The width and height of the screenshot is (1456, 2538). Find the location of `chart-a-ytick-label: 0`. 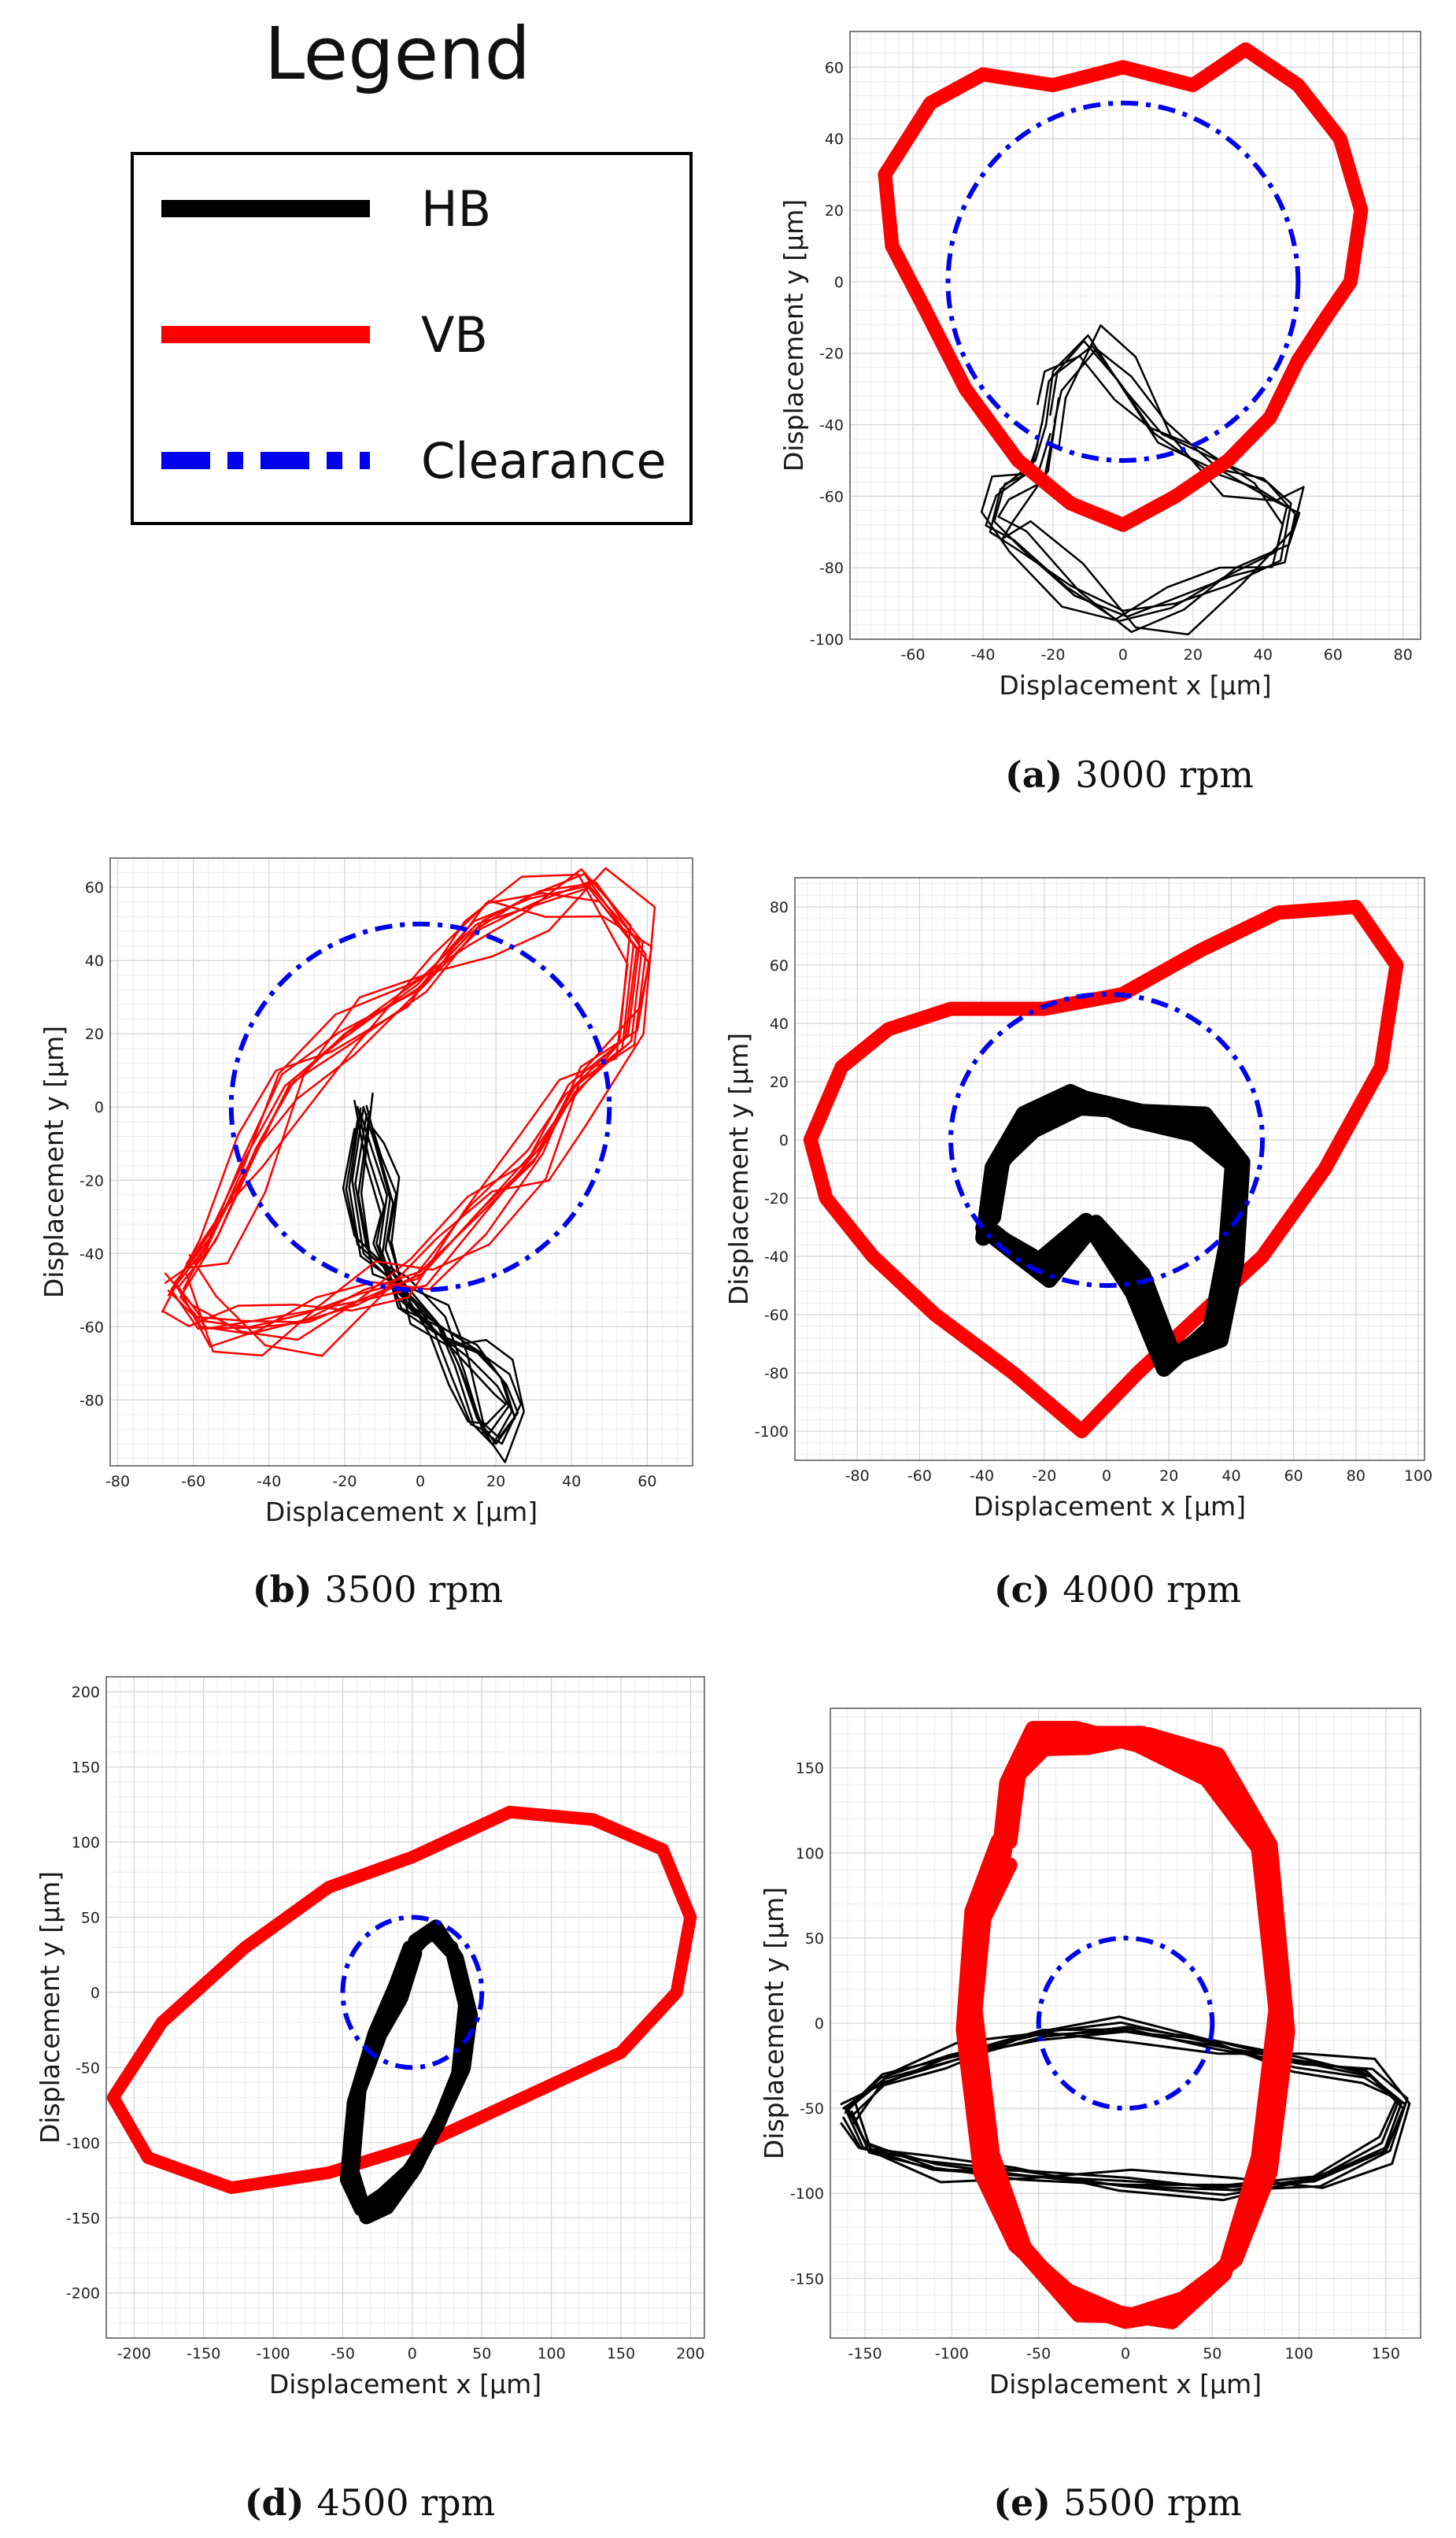

chart-a-ytick-label: 0 is located at coordinates (839, 282).